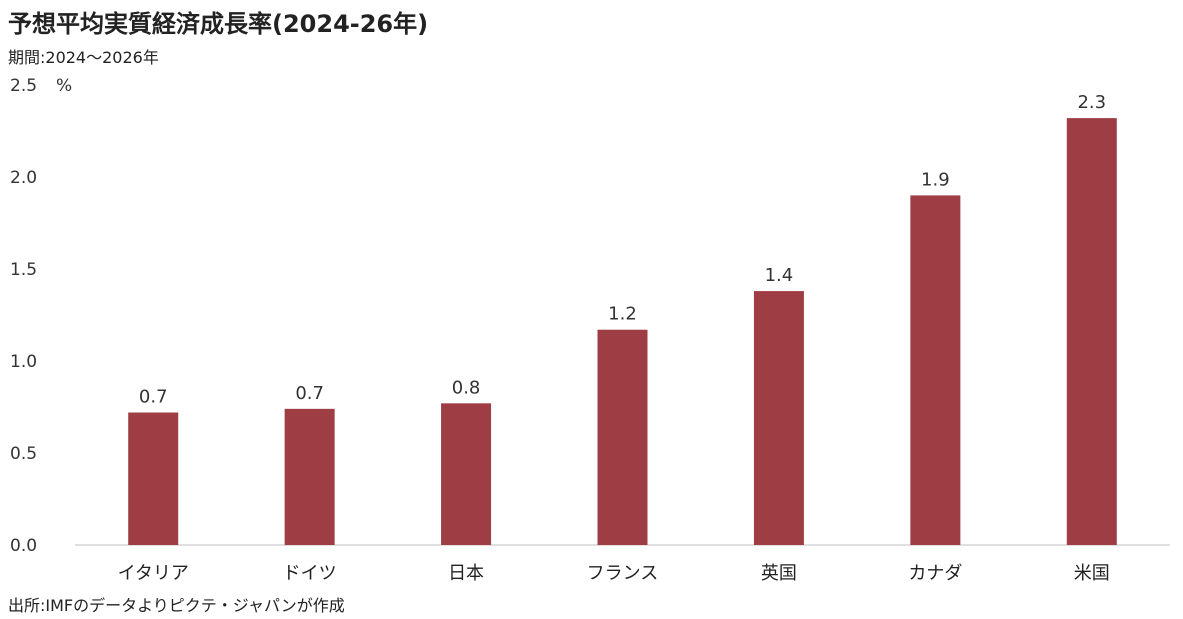 The height and width of the screenshot is (619, 1183). I want to click on data-label: 1.4, so click(779, 275).